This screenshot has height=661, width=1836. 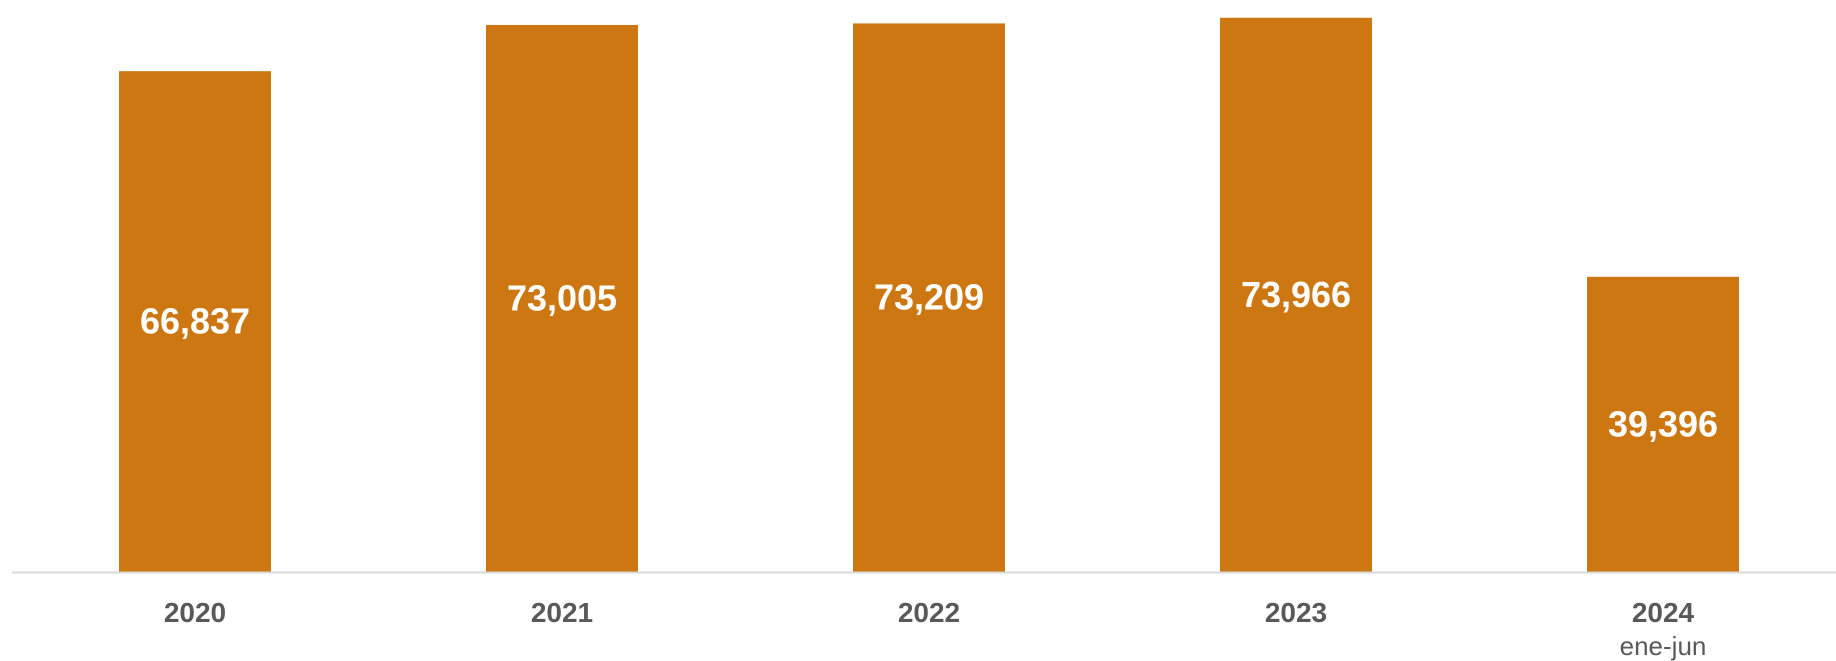 What do you see at coordinates (1296, 612) in the screenshot?
I see `x-tick-label: 2023` at bounding box center [1296, 612].